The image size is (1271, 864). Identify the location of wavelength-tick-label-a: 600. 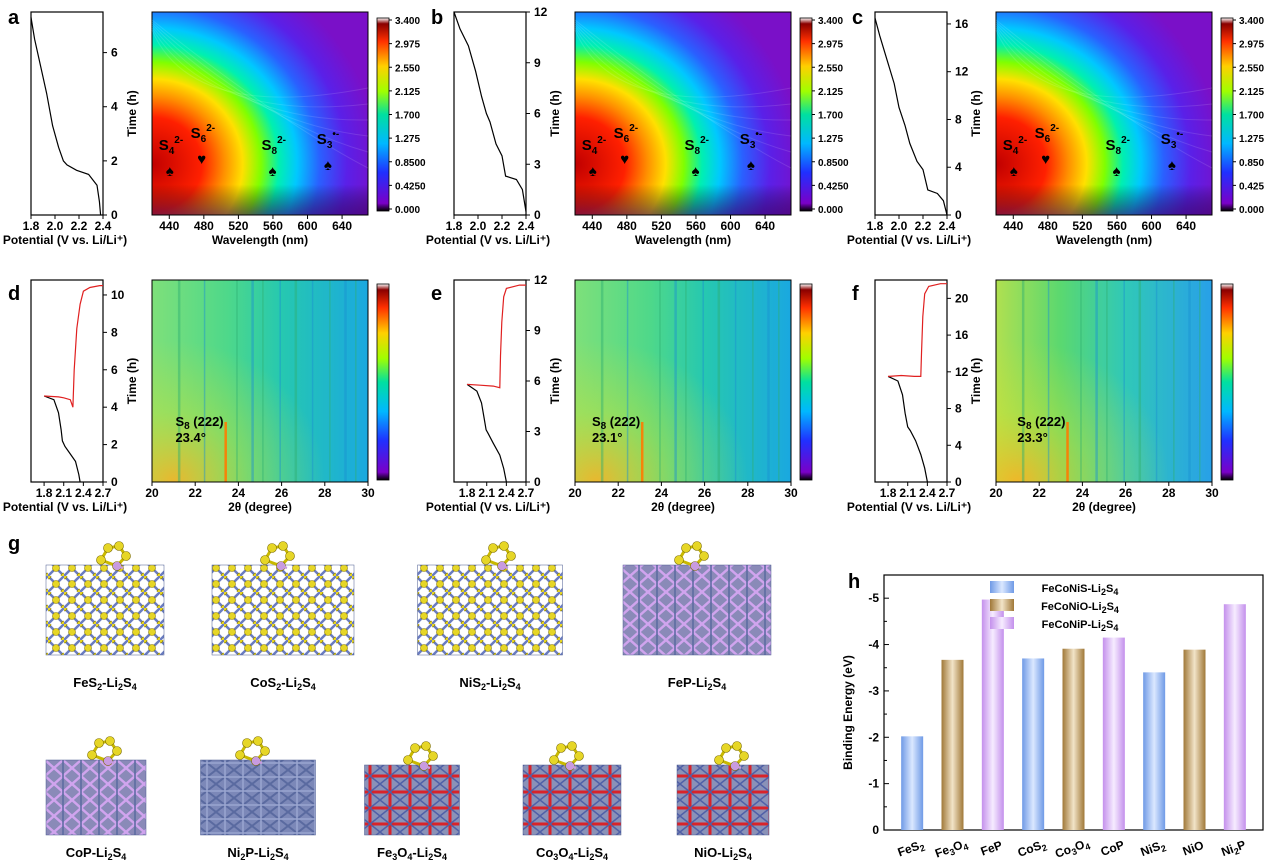
(308, 226).